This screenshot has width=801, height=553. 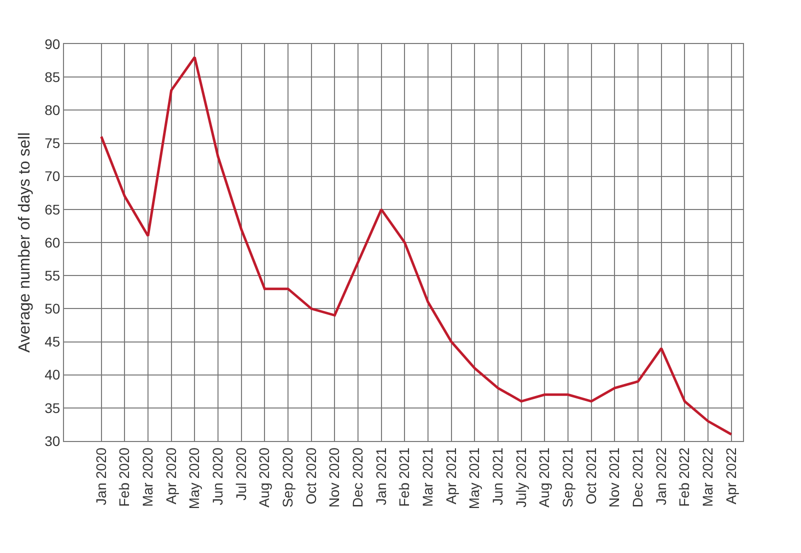 What do you see at coordinates (170, 475) in the screenshot?
I see `x-tick-label: Apr 2020` at bounding box center [170, 475].